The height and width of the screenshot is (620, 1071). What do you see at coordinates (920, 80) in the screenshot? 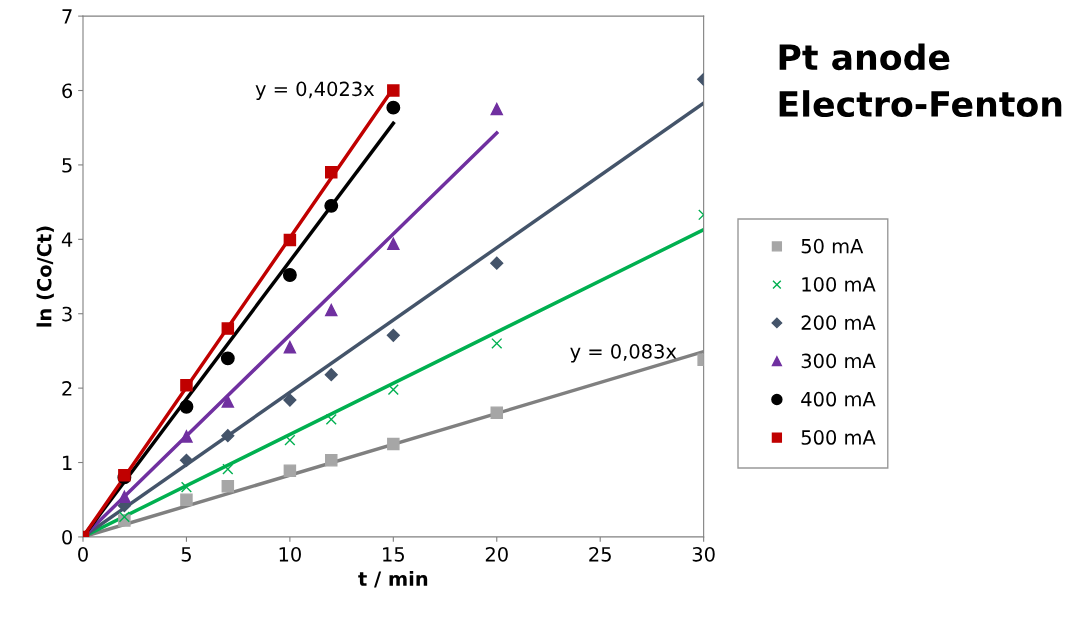
I see `text: Pt anode Electro-Fenton` at bounding box center [920, 80].